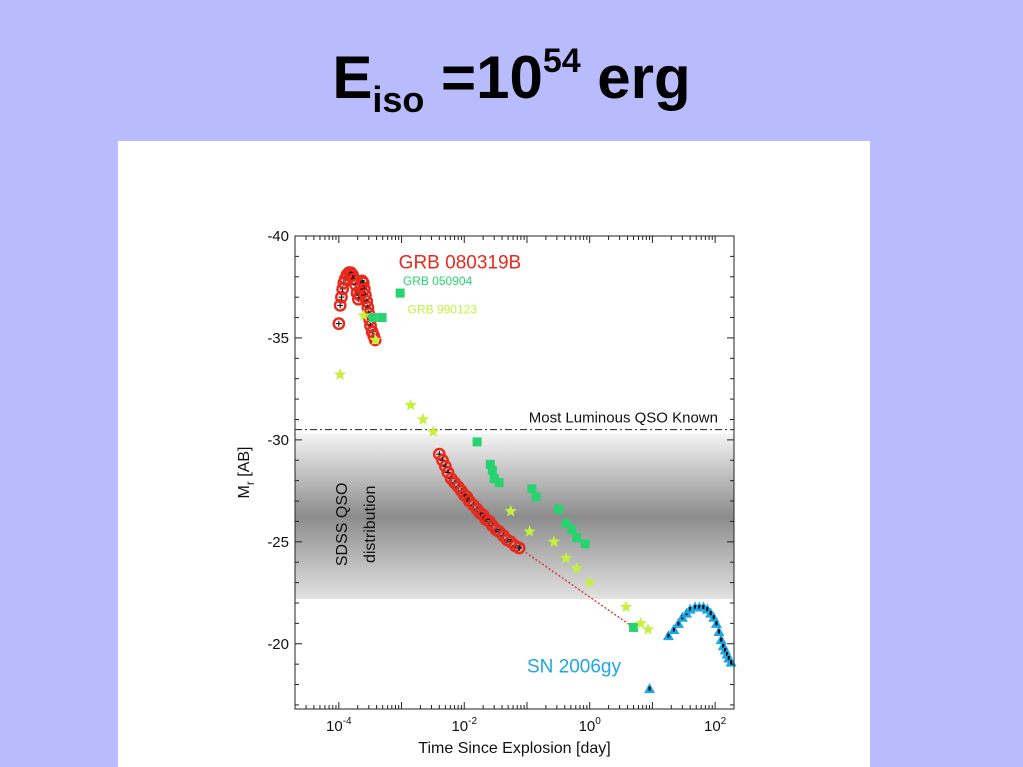  I want to click on title-subscript: iso, so click(398, 99).